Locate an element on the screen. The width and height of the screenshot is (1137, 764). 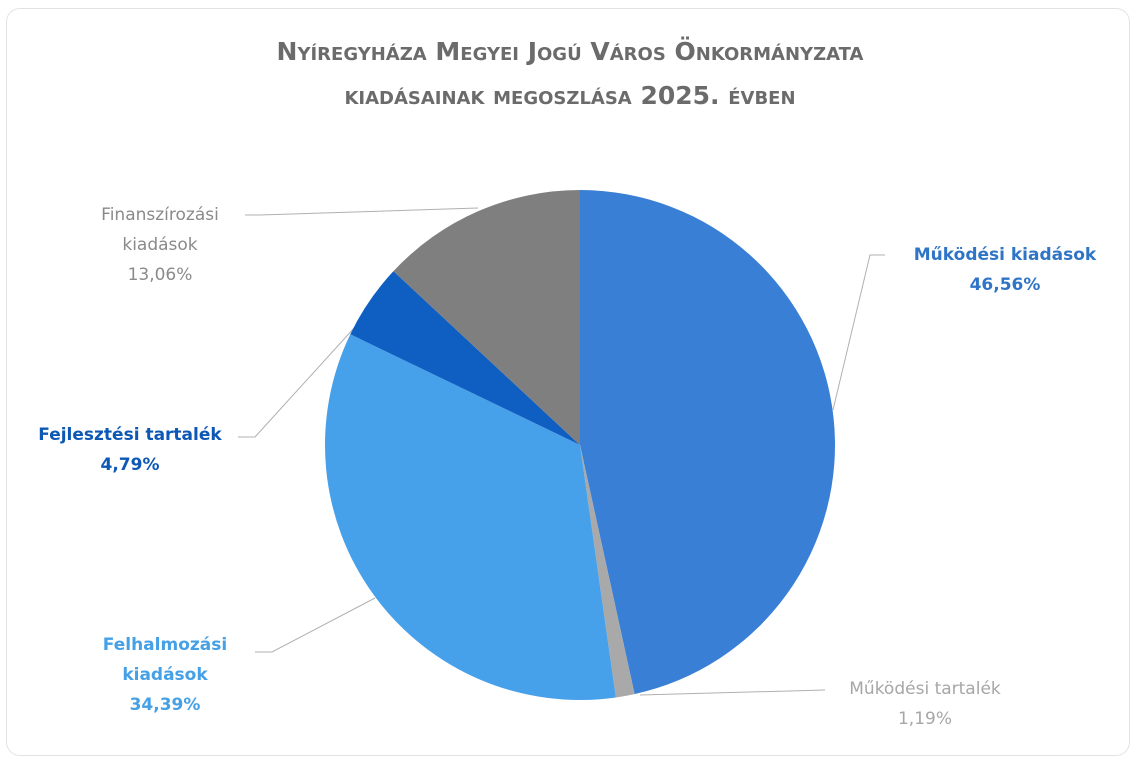
data-label: Felhalmozási kiadások 34,39% is located at coordinates (165, 675).